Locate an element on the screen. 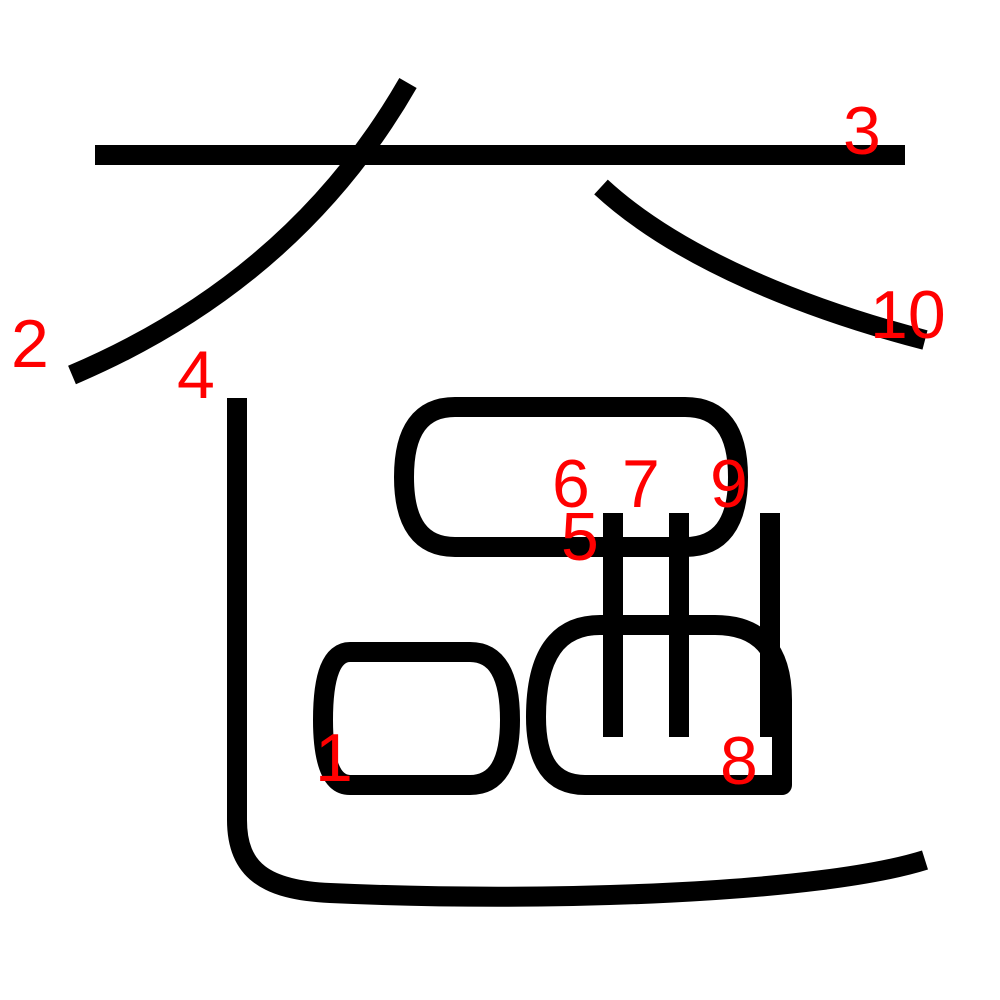 The width and height of the screenshot is (1000, 1000). stroke-left-falling is located at coordinates (242, 231).